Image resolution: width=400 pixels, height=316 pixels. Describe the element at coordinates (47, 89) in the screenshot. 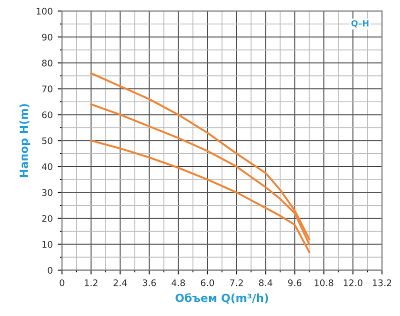

I see `y-tick-label: 70` at that location.